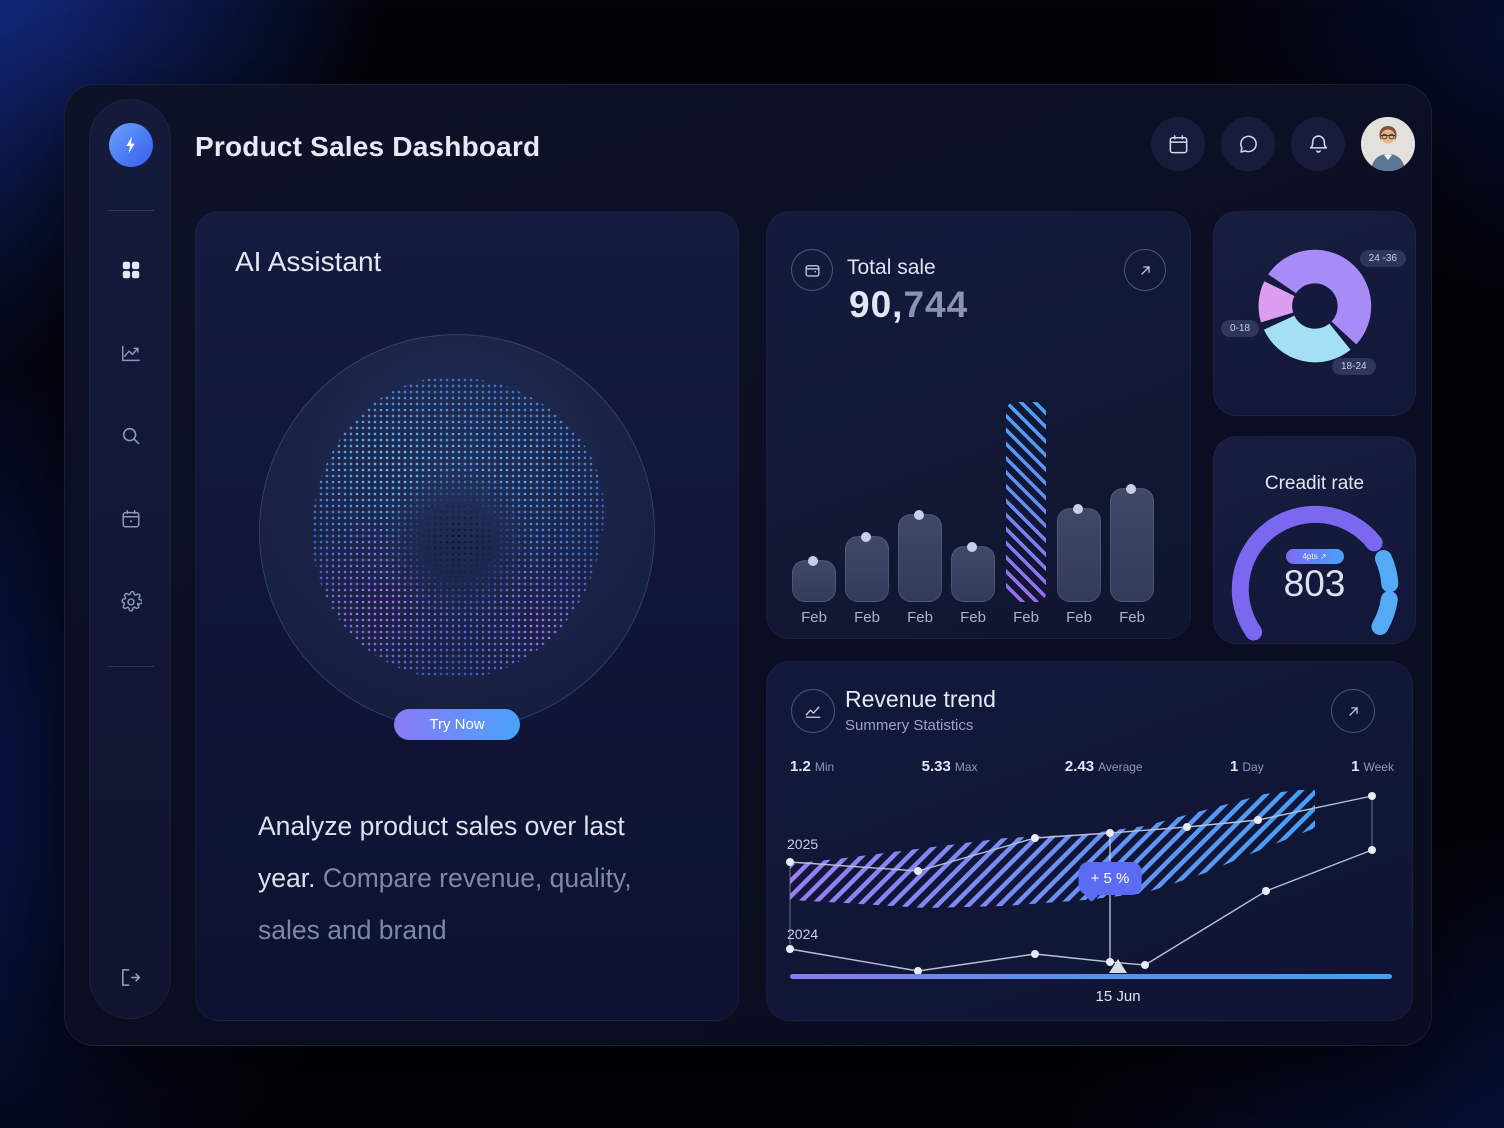 The image size is (1504, 1128). I want to click on sidebar, so click(130, 559).